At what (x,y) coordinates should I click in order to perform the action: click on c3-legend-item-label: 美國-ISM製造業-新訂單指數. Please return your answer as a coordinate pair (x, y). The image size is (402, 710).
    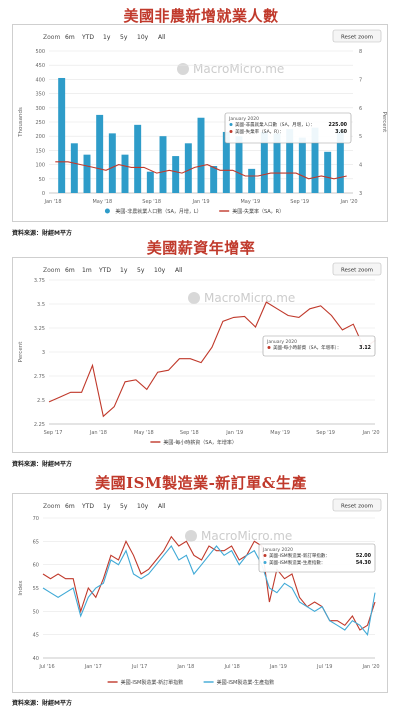
    Looking at the image, I should click on (152, 682).